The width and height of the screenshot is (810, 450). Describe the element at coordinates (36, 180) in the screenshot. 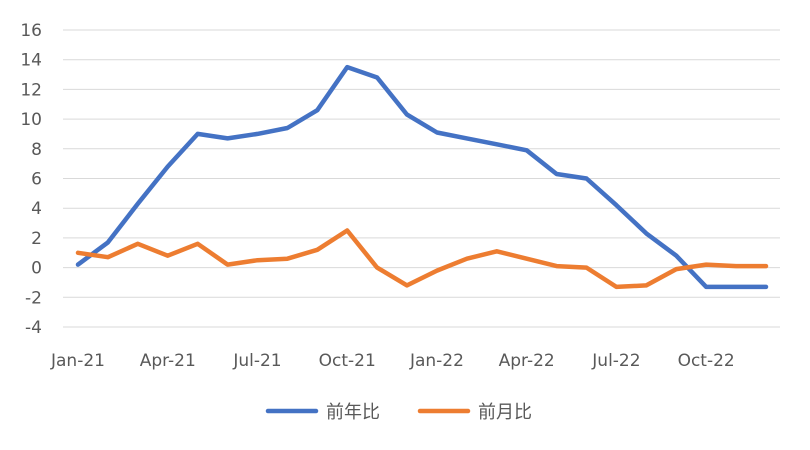

I see `y-tick-label: 6` at that location.